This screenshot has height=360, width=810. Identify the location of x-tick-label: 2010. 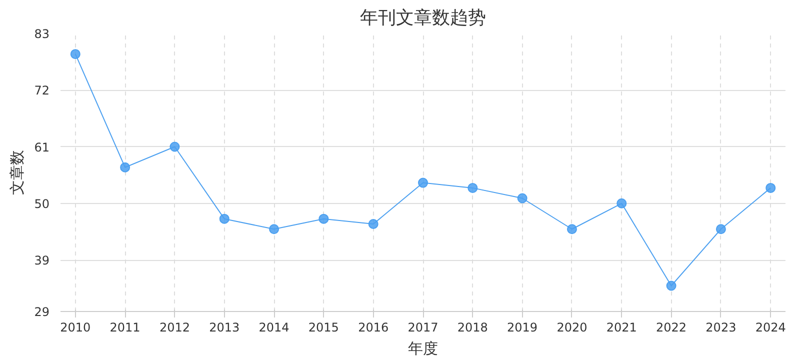
(75, 327).